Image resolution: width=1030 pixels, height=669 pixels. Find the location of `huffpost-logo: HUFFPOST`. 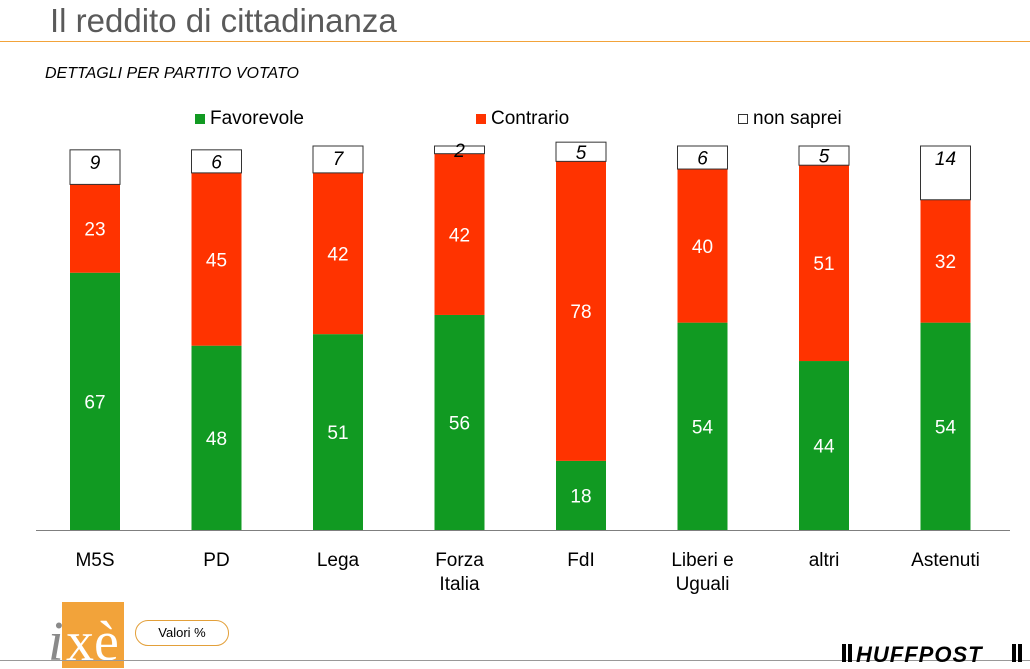

huffpost-logo: HUFFPOST is located at coordinates (932, 654).